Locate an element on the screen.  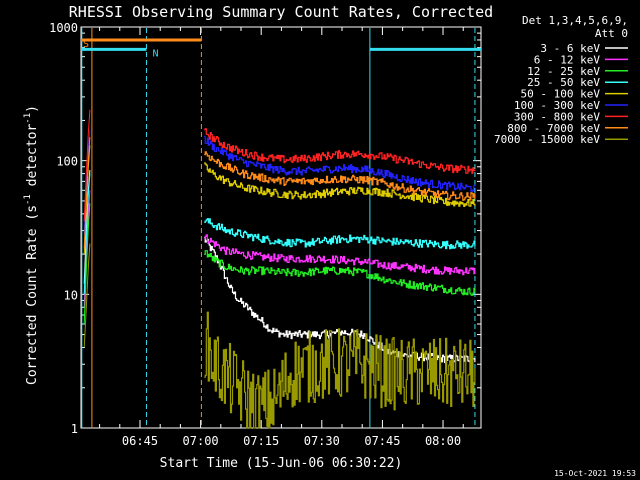
x-tick-label: 07:30 is located at coordinates (322, 441).